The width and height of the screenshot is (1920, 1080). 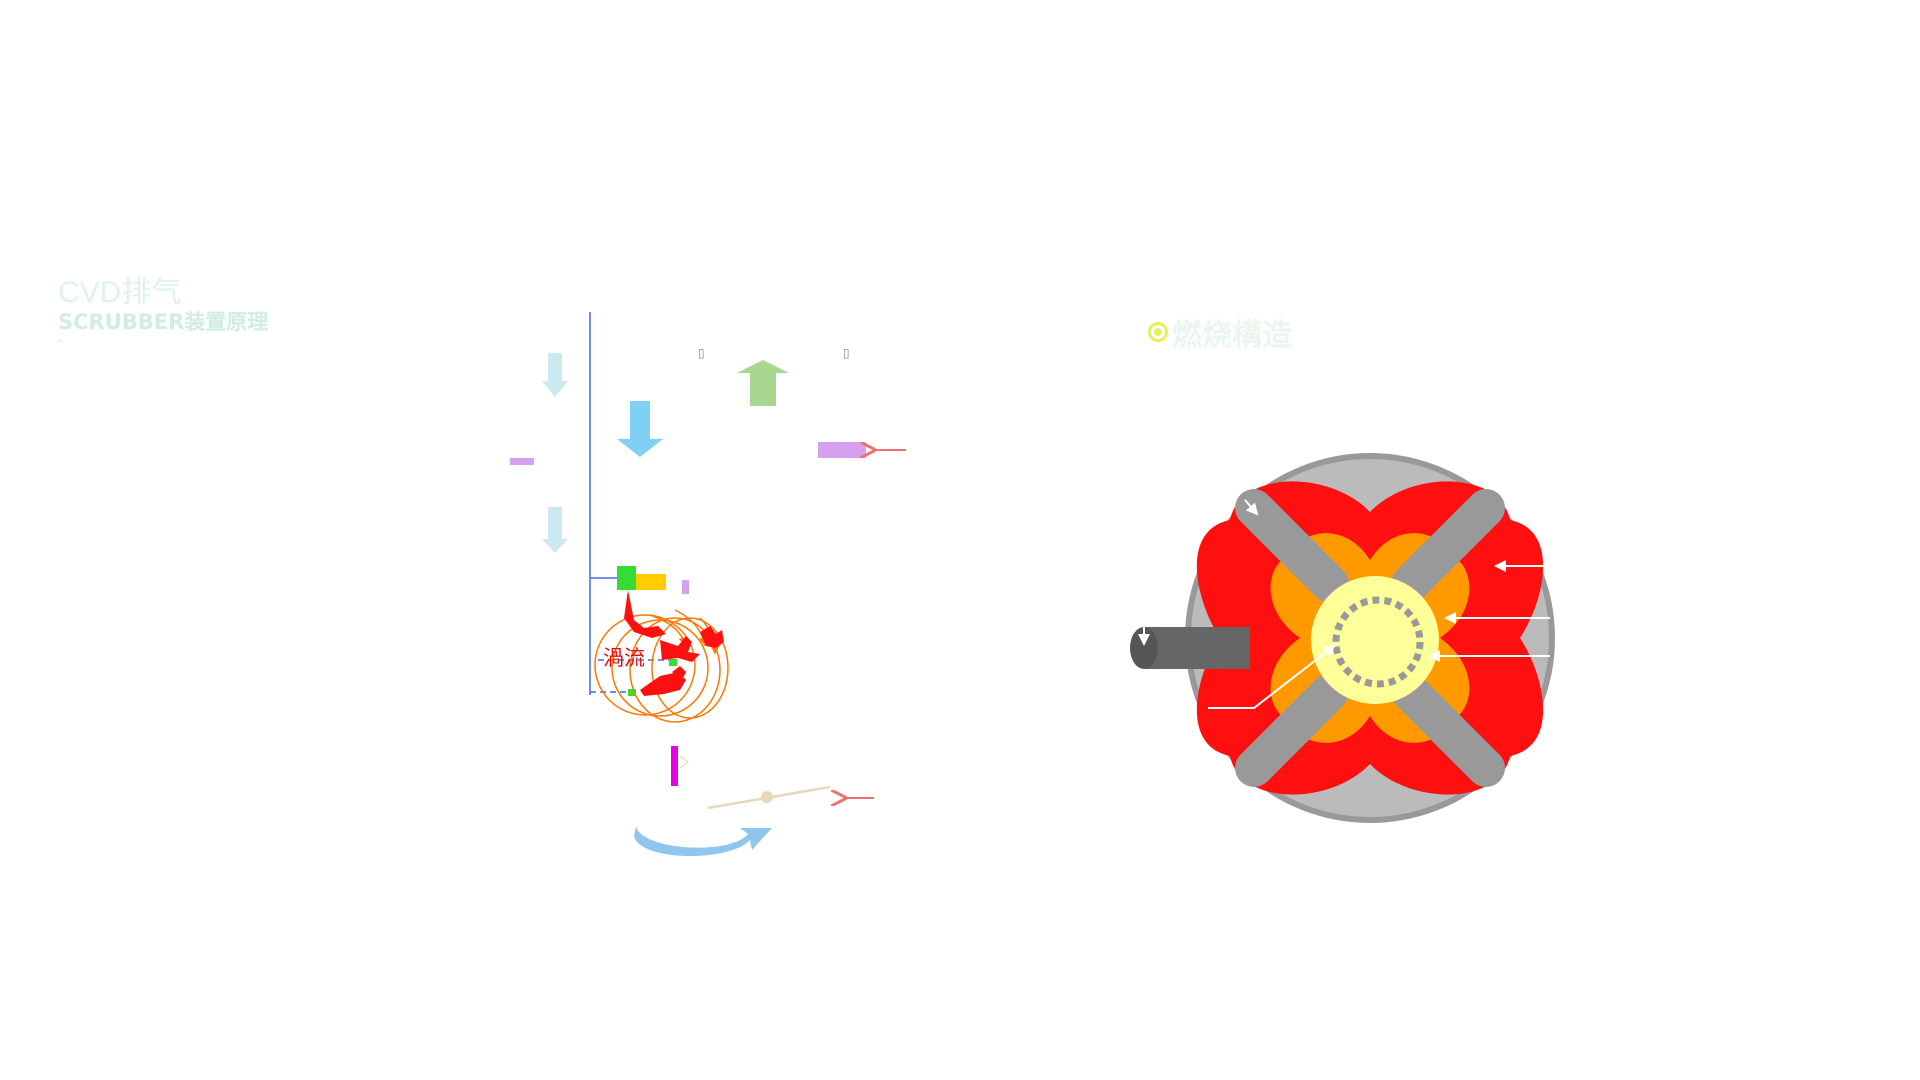 What do you see at coordinates (763, 383) in the screenshot?
I see `up-arrow-green-icon` at bounding box center [763, 383].